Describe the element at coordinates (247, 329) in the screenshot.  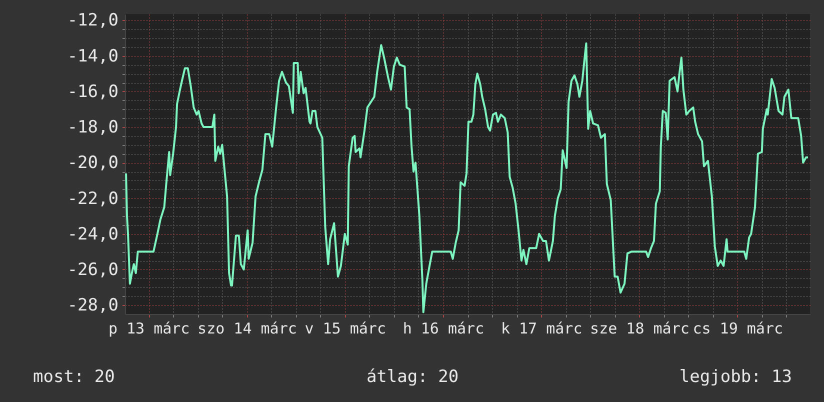
I see `x-tick-label: szo 14 márc` at that location.